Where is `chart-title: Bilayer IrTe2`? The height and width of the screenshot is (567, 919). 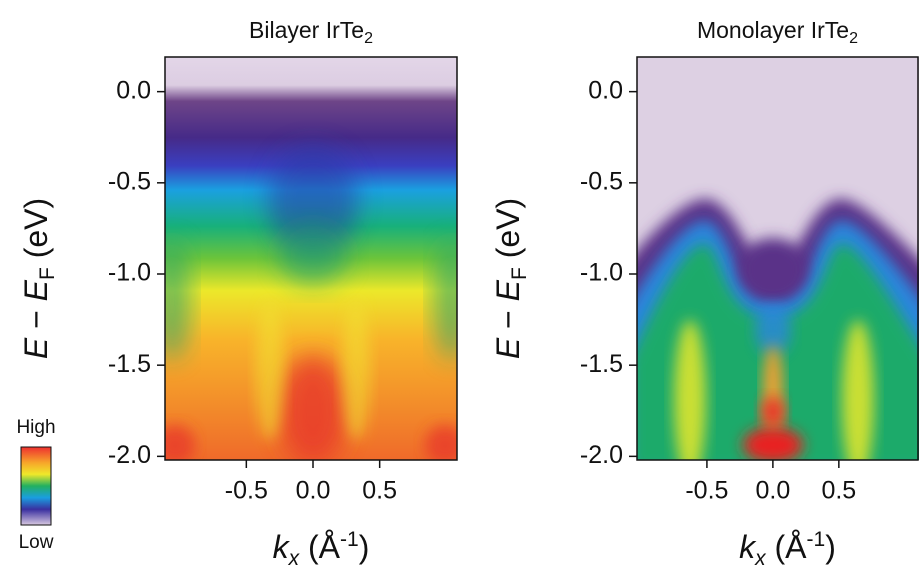 chart-title: Bilayer IrTe2 is located at coordinates (311, 32).